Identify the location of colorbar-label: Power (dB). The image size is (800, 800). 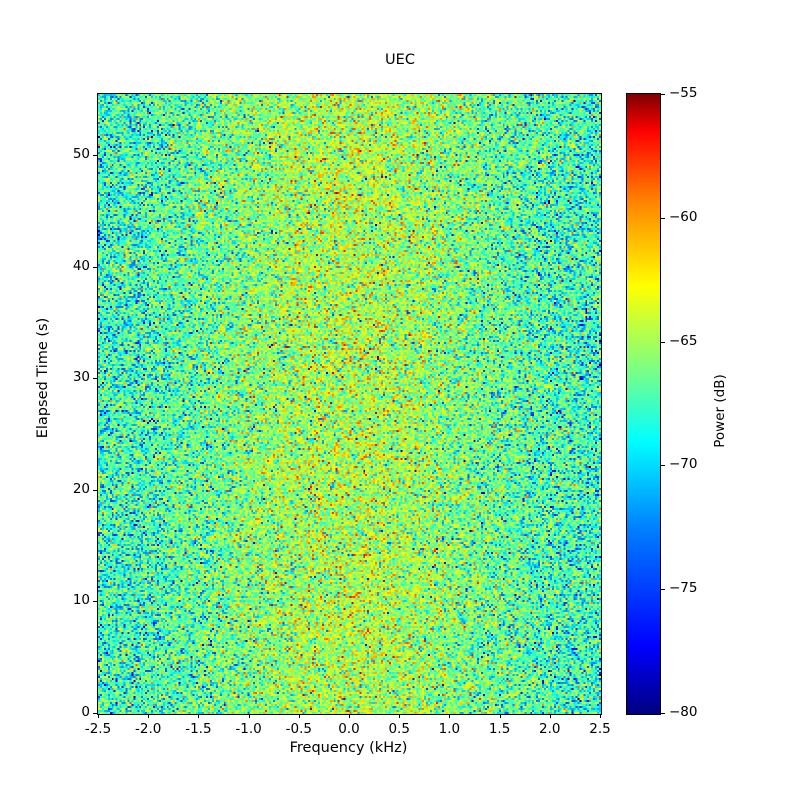
(720, 411).